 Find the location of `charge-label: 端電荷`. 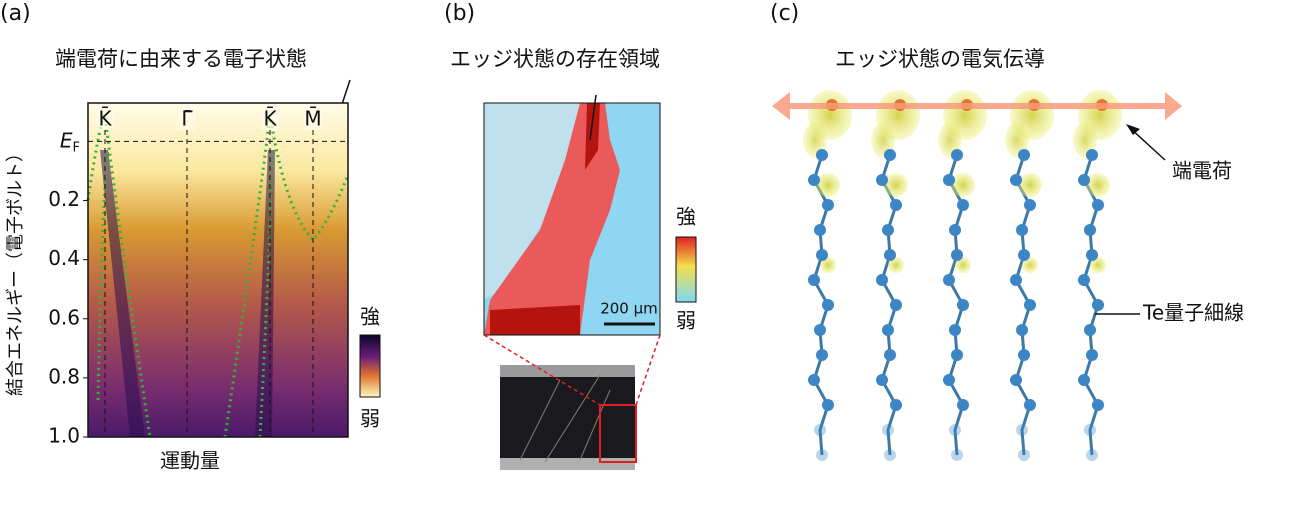

charge-label: 端電荷 is located at coordinates (1202, 171).